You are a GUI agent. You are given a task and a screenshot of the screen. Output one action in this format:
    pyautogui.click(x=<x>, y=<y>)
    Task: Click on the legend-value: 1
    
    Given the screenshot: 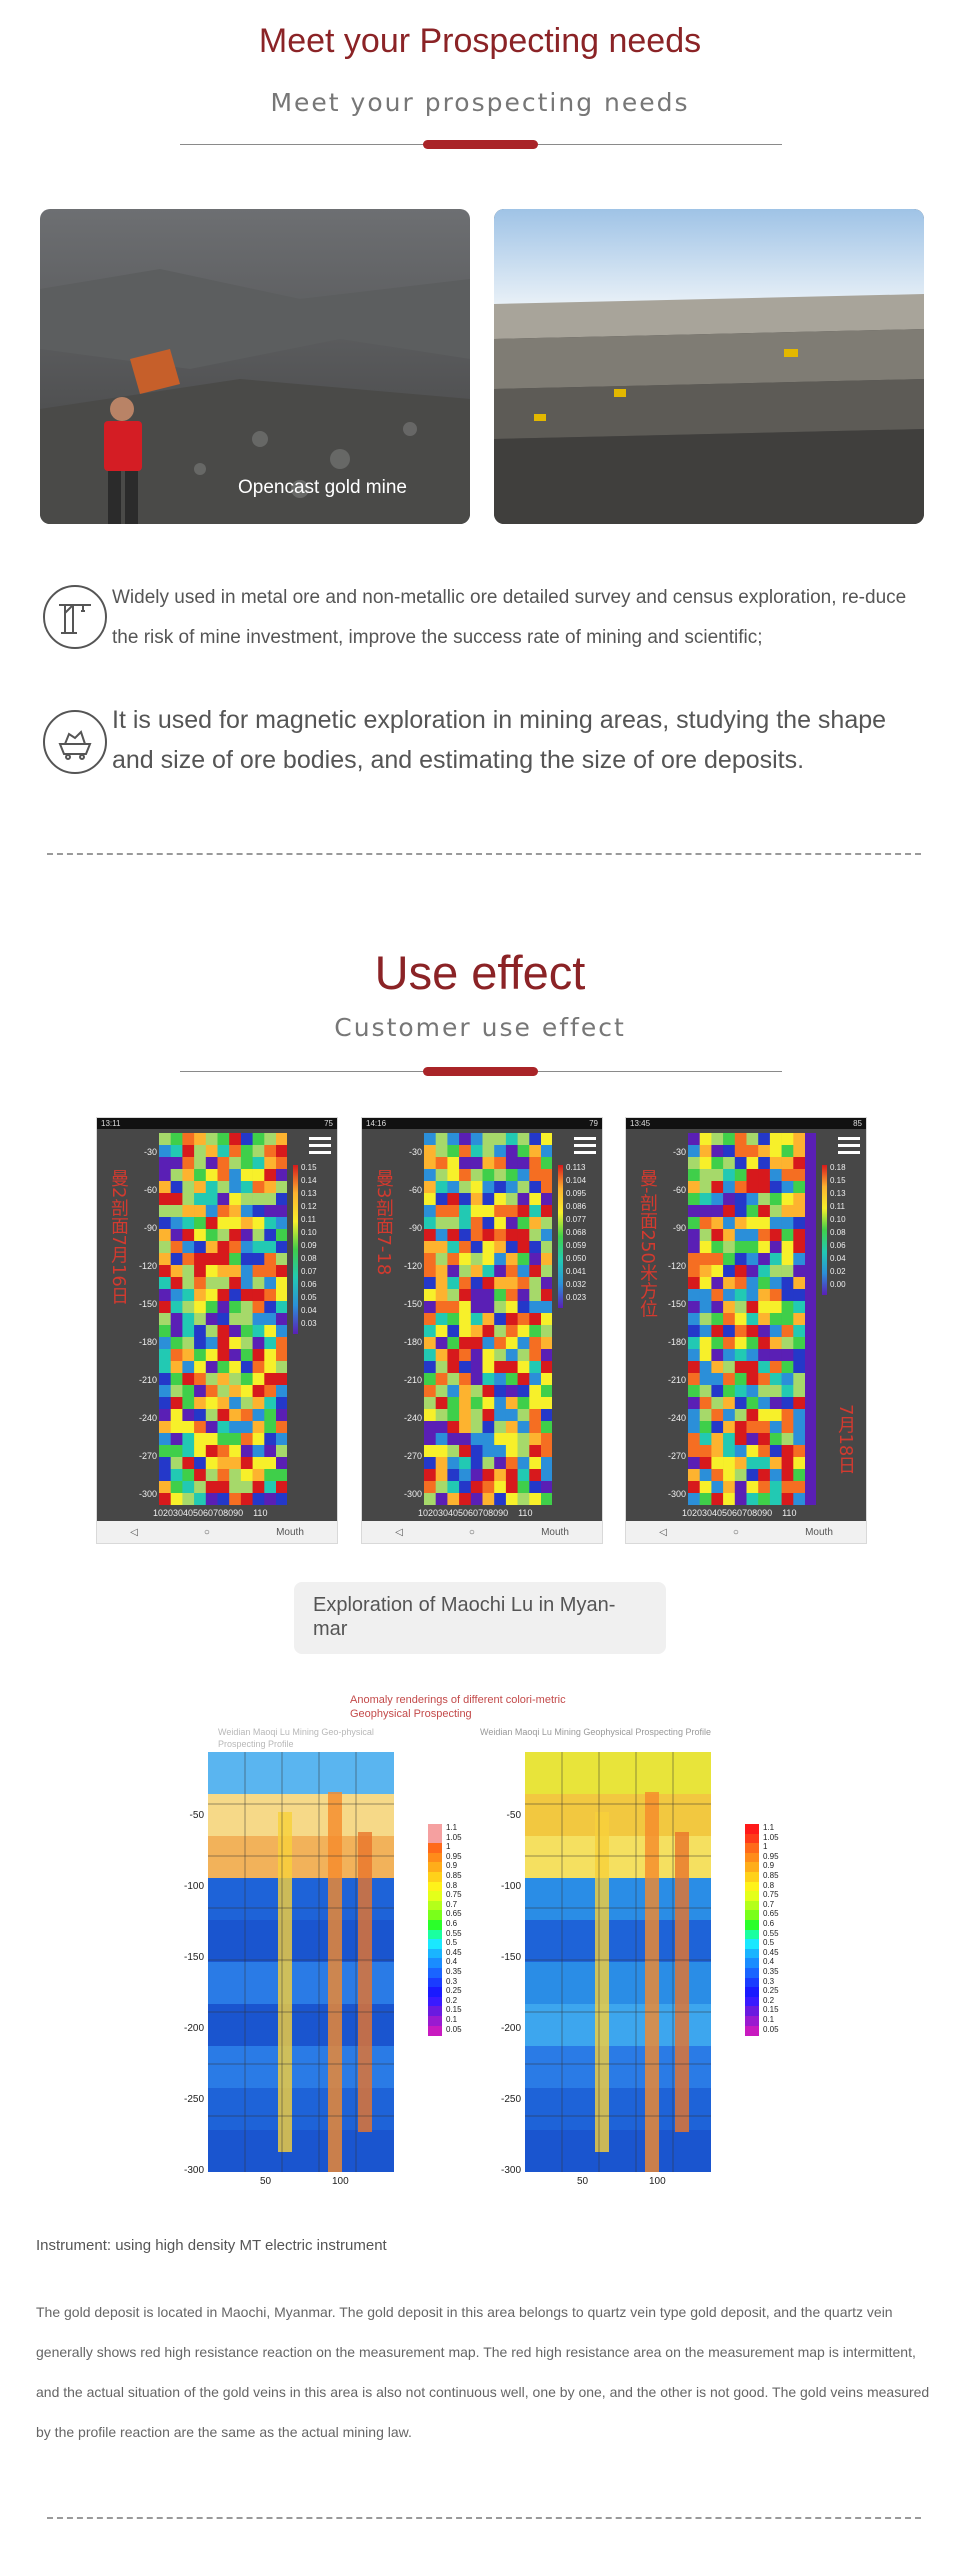 What is the action you would take?
    pyautogui.click(x=765, y=1847)
    